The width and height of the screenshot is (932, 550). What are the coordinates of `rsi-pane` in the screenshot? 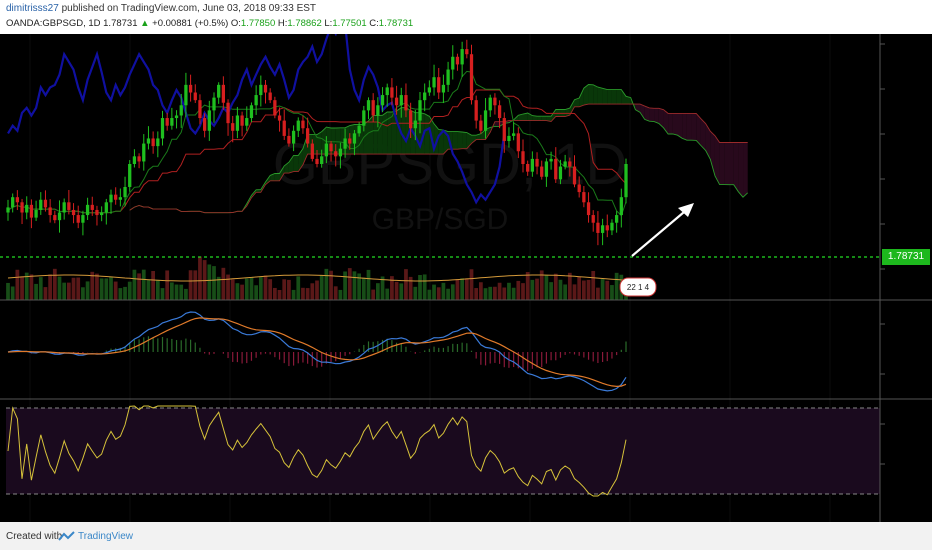 It's located at (317, 451).